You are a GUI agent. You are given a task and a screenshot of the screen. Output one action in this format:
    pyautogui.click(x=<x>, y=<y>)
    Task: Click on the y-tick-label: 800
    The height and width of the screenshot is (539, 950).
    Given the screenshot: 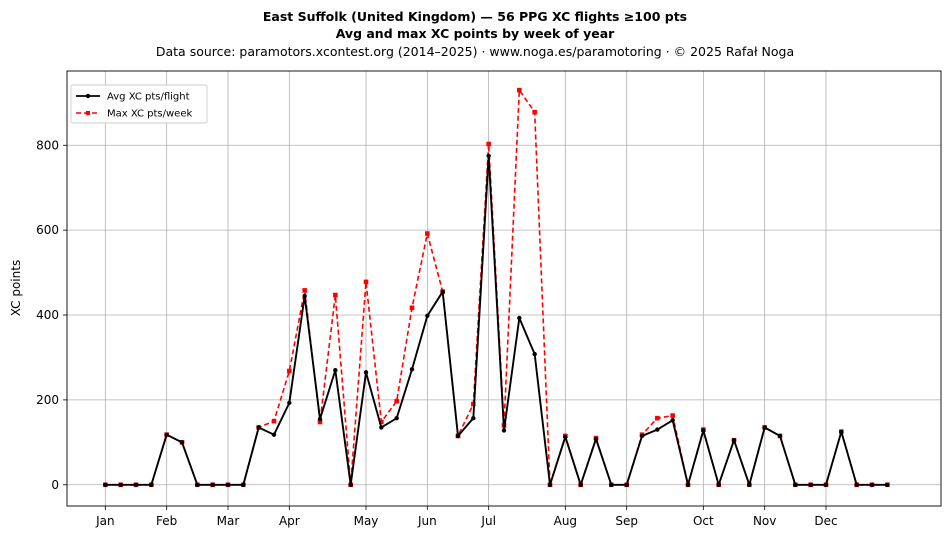 What is the action you would take?
    pyautogui.click(x=47, y=145)
    